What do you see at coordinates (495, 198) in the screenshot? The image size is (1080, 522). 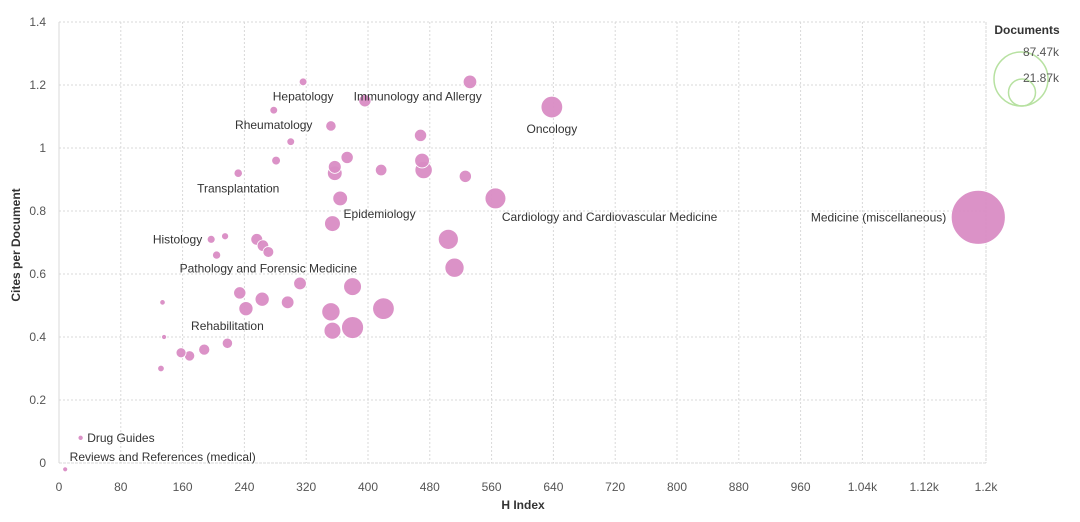 I see `bubble-cardiology-and-cardiovascular-medicine` at bounding box center [495, 198].